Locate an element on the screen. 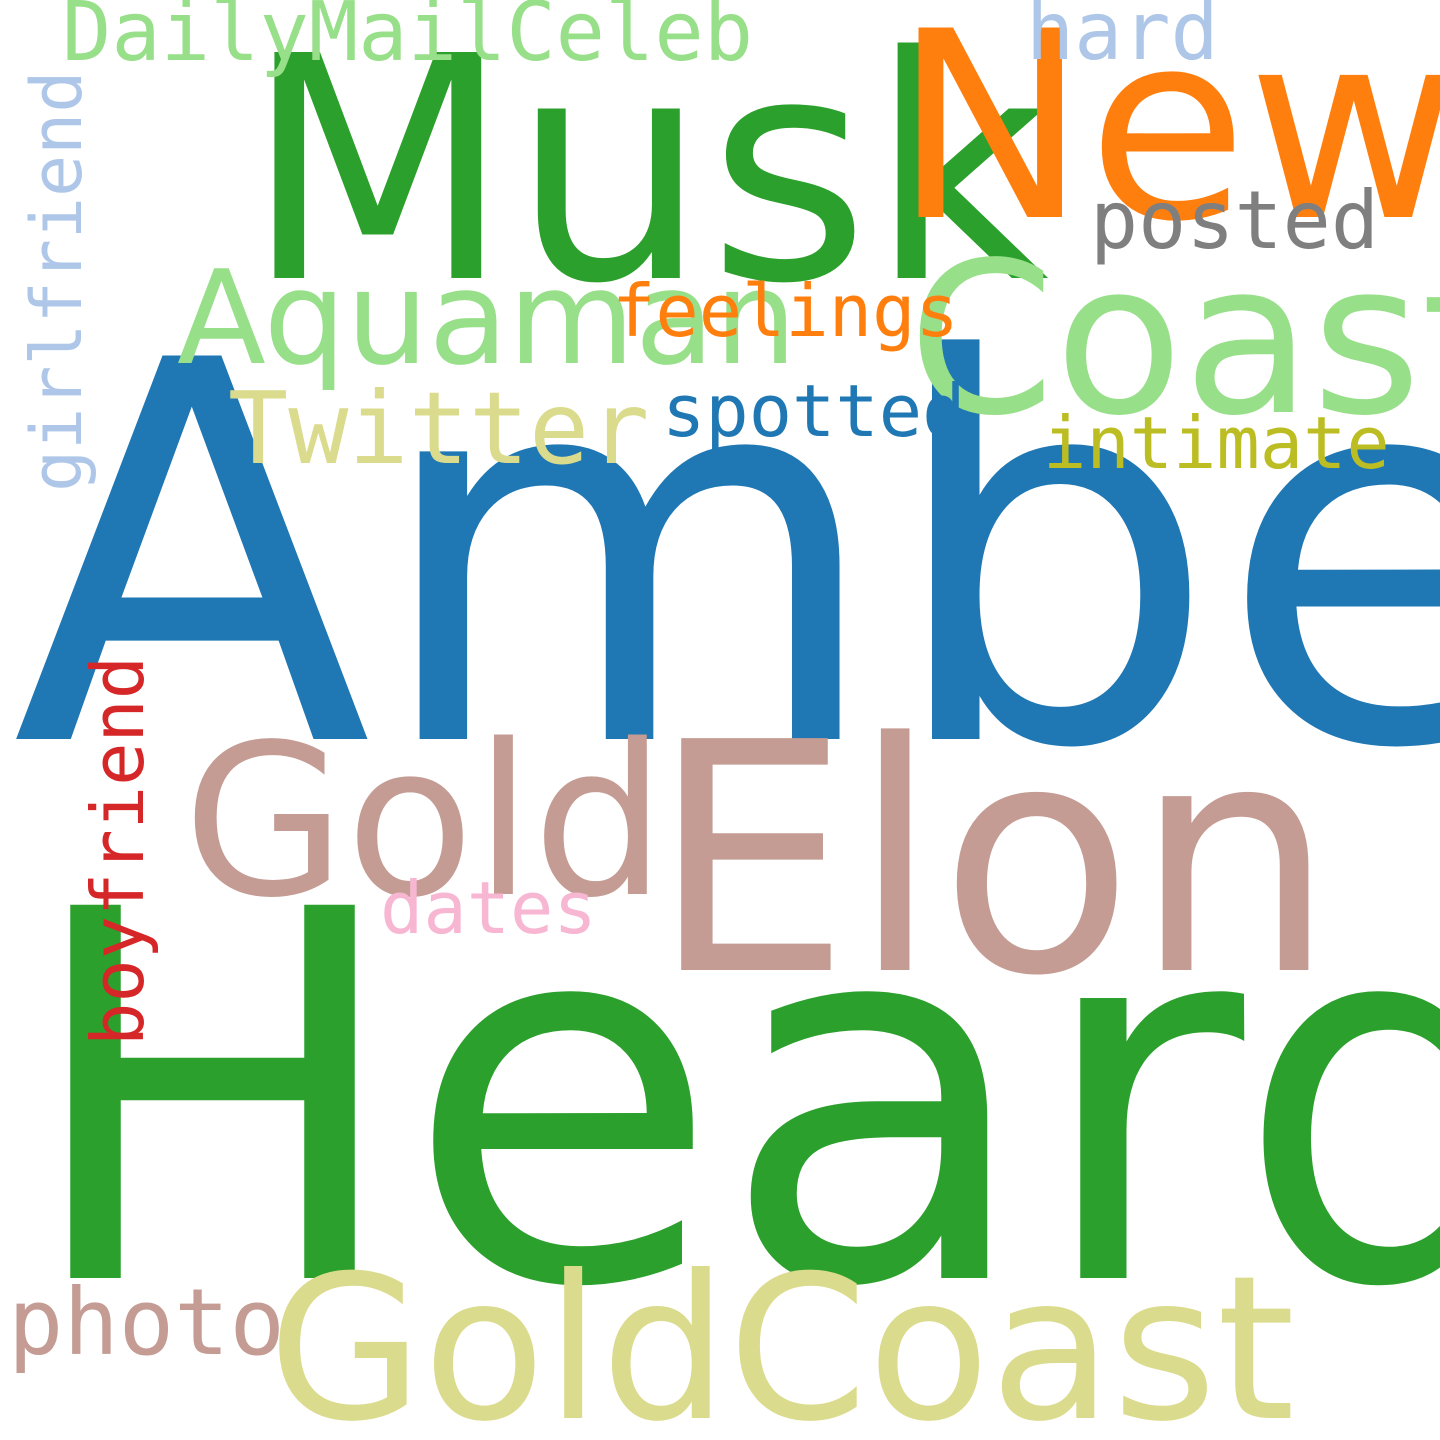  word-photo: photo is located at coordinates (146, 1323).